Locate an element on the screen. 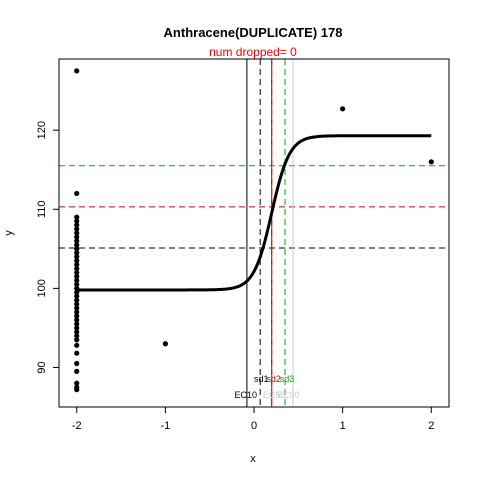 This screenshot has width=480, height=480. x-axis-label: x is located at coordinates (253, 459).